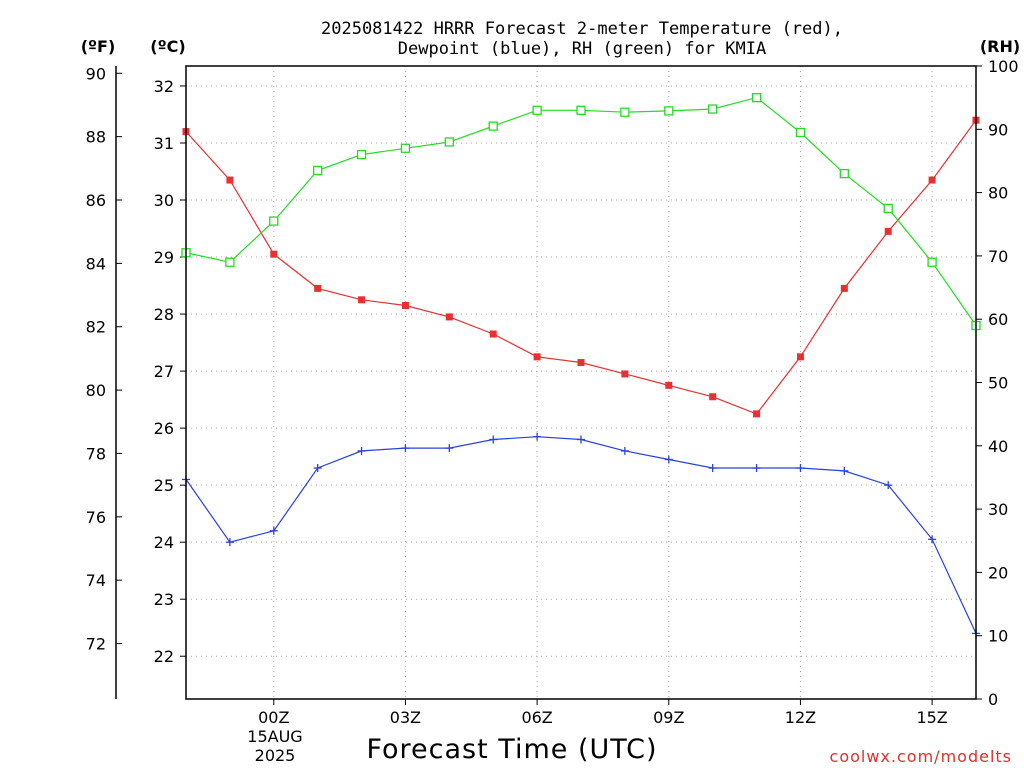 Image resolution: width=1024 pixels, height=768 pixels. What do you see at coordinates (993, 699) in the screenshot?
I see `rh-tick-label: 0` at bounding box center [993, 699].